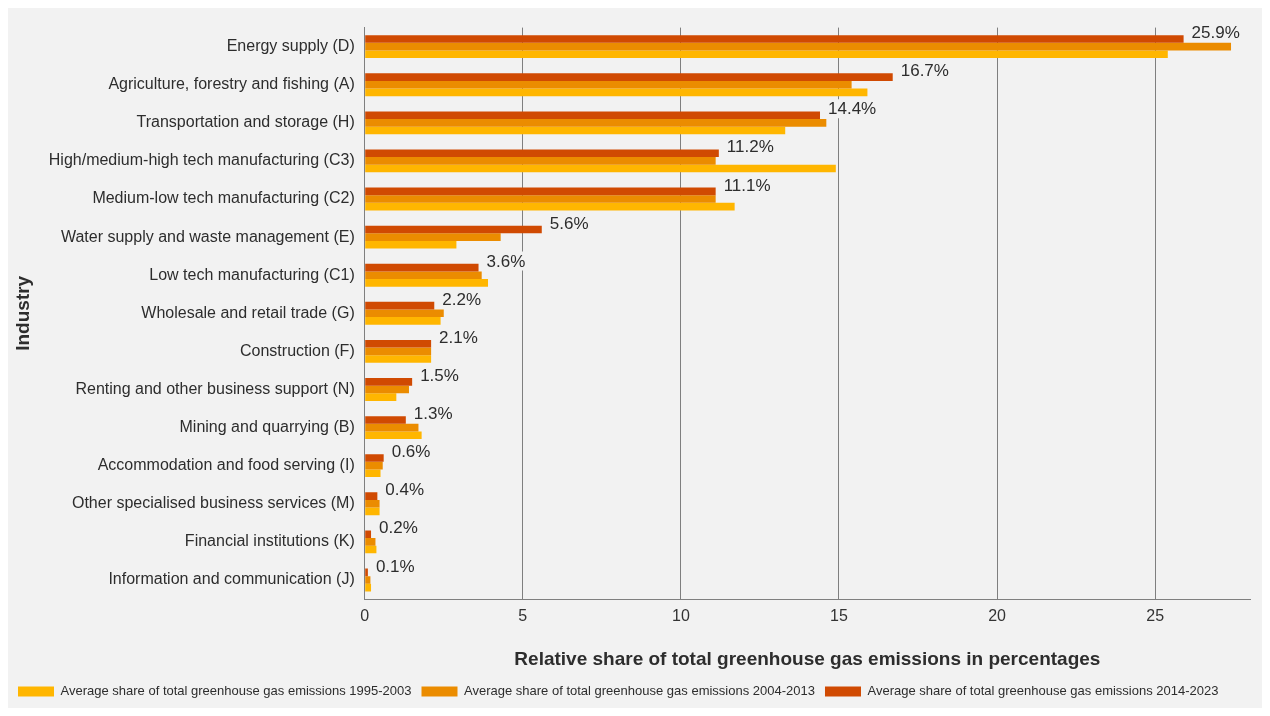  Describe the element at coordinates (248, 312) in the screenshot. I see `y-tick-label: Wholesale and retail trade (G)` at that location.